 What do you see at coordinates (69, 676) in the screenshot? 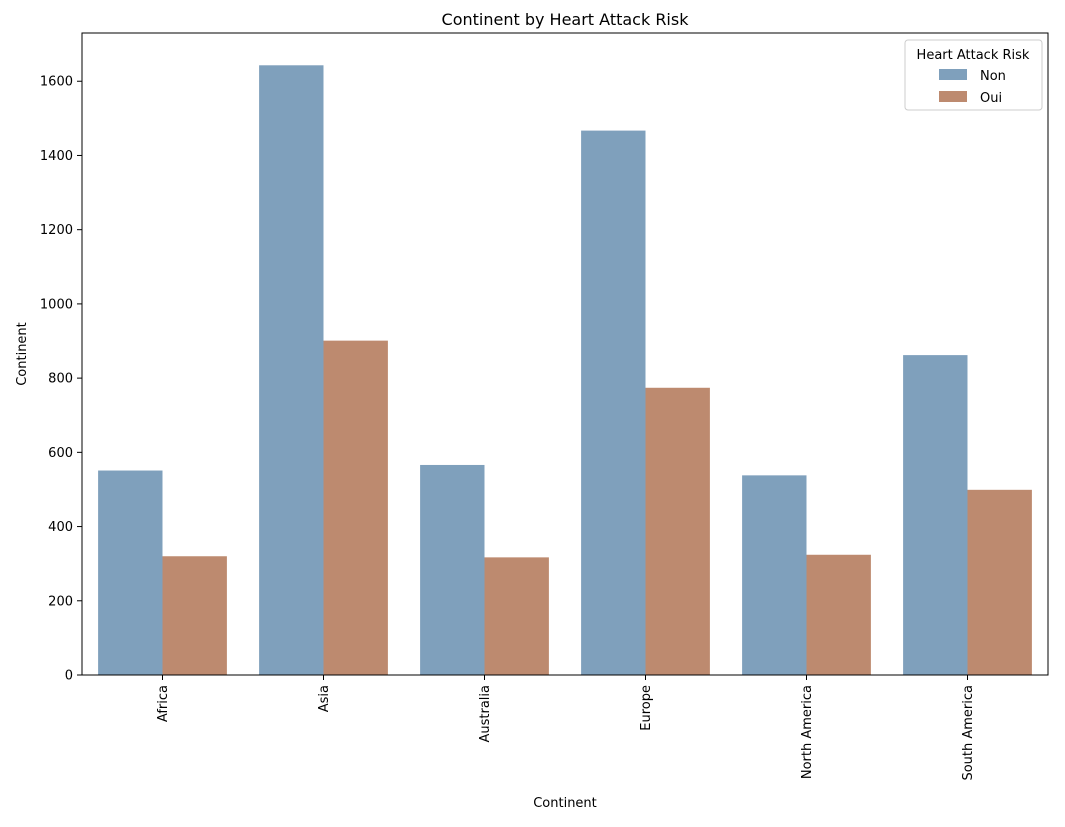
I see `y-tick-label-0: 0` at bounding box center [69, 676].